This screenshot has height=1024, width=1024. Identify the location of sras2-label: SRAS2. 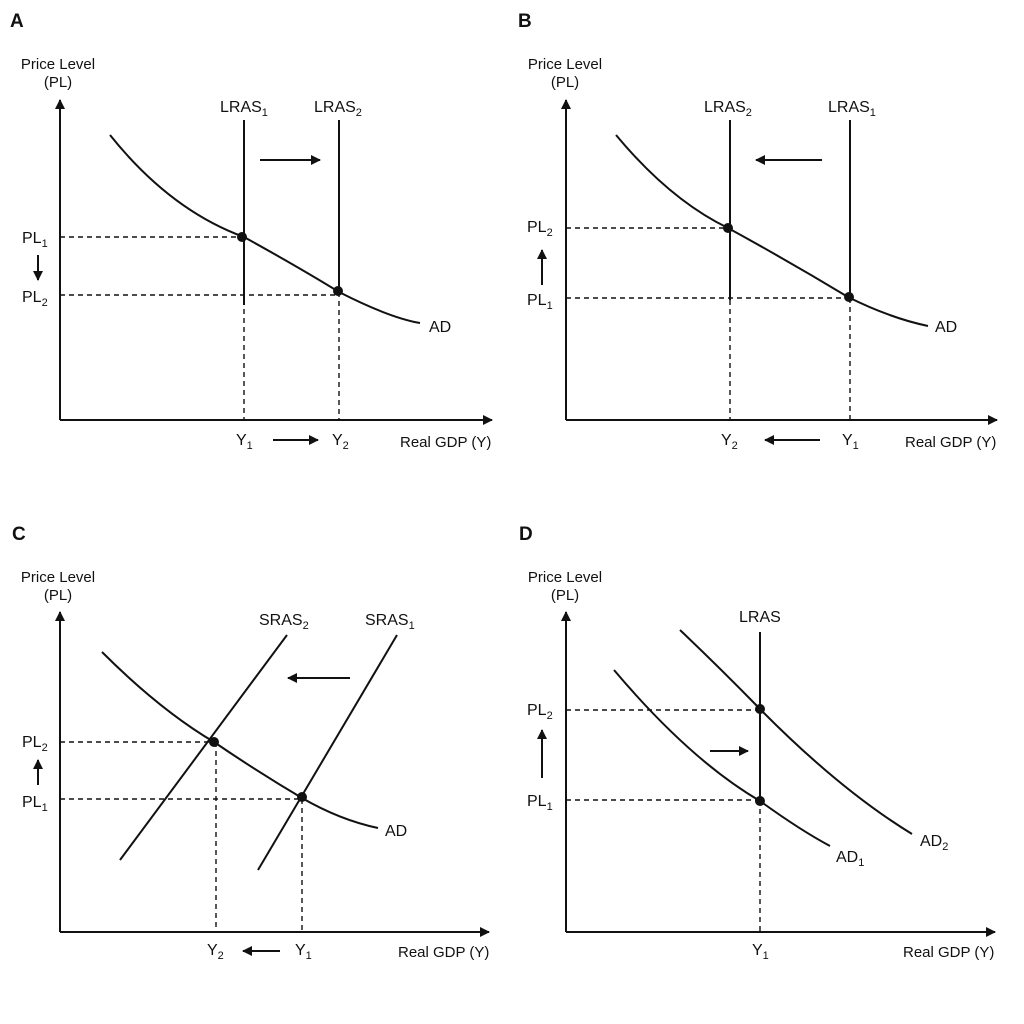
(284, 622).